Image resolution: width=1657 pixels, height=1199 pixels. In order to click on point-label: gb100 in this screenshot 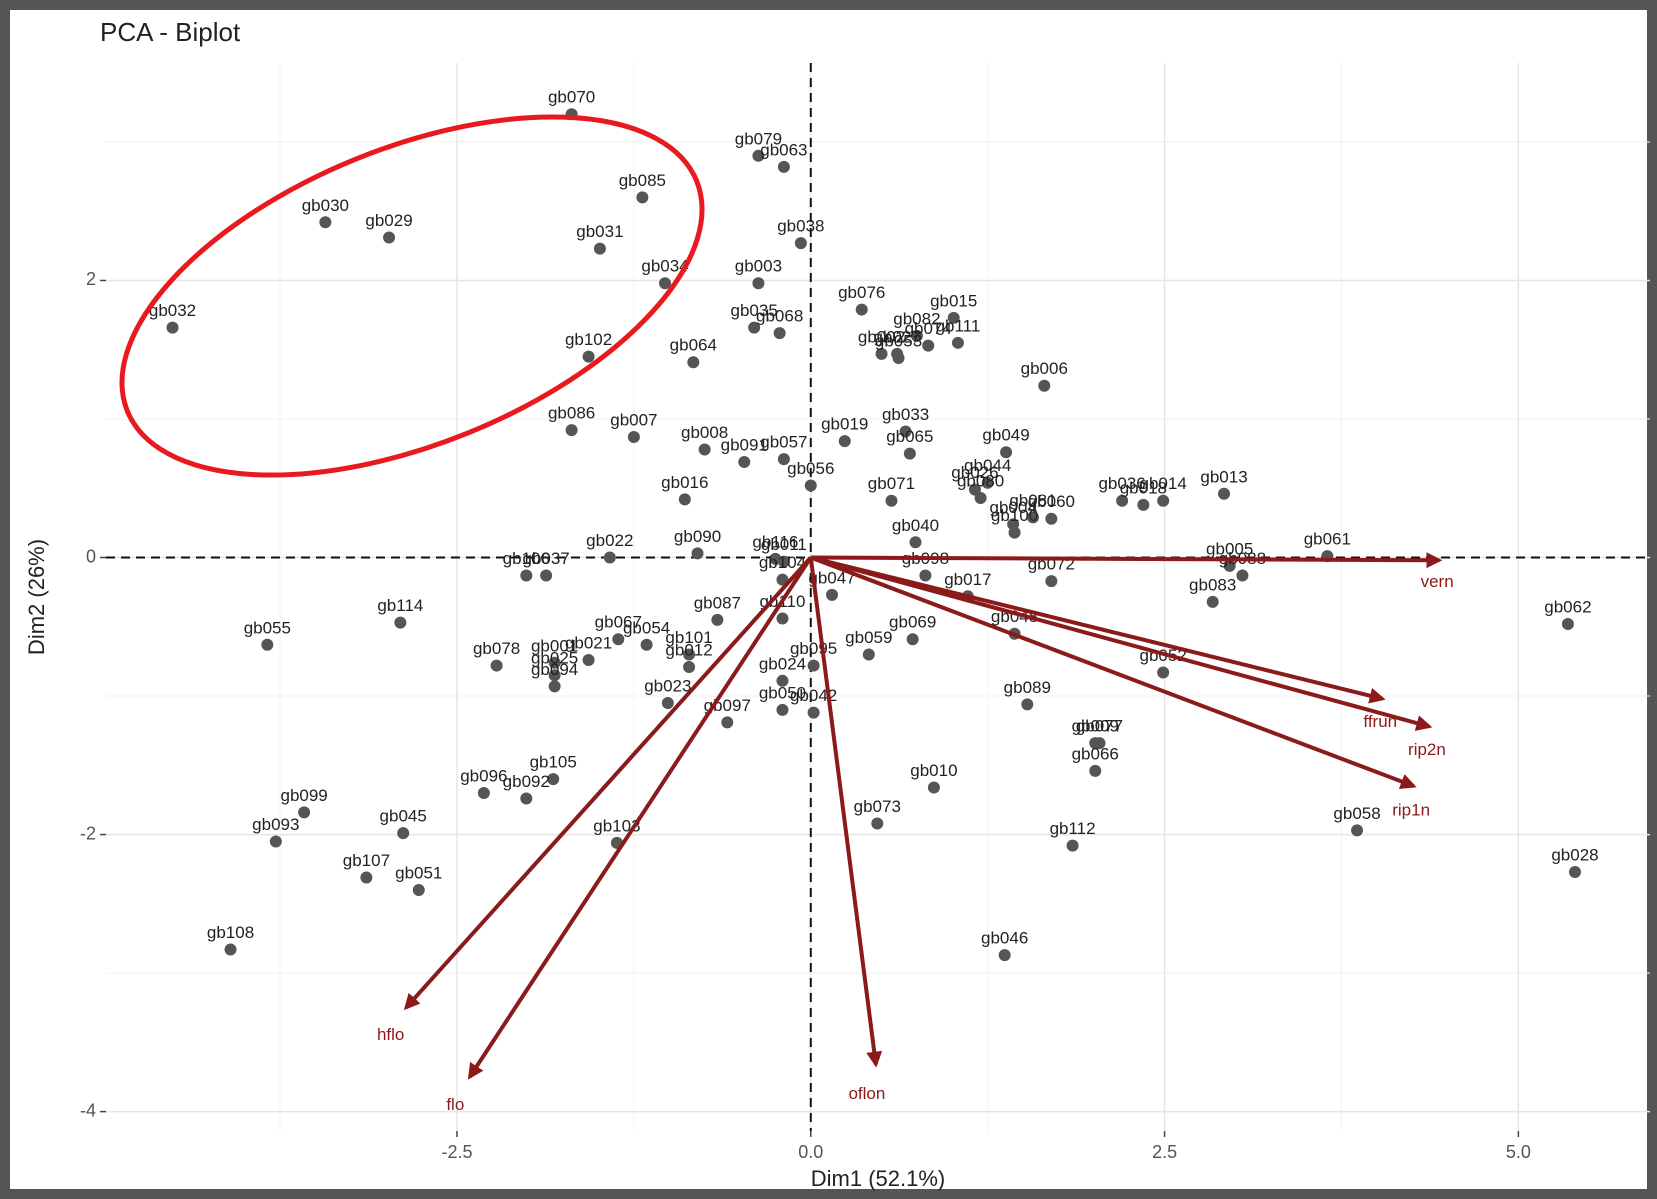, I will do `click(1014, 515)`.